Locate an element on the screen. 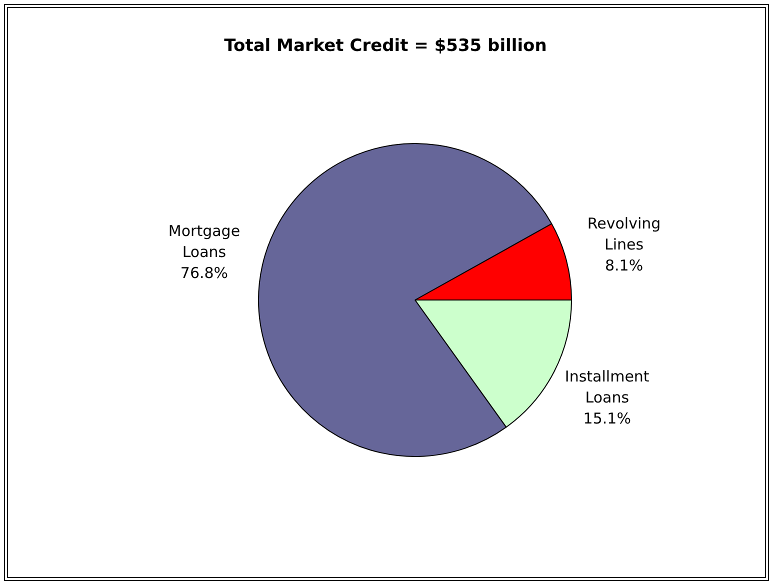  data-label: 76.8% is located at coordinates (204, 273).